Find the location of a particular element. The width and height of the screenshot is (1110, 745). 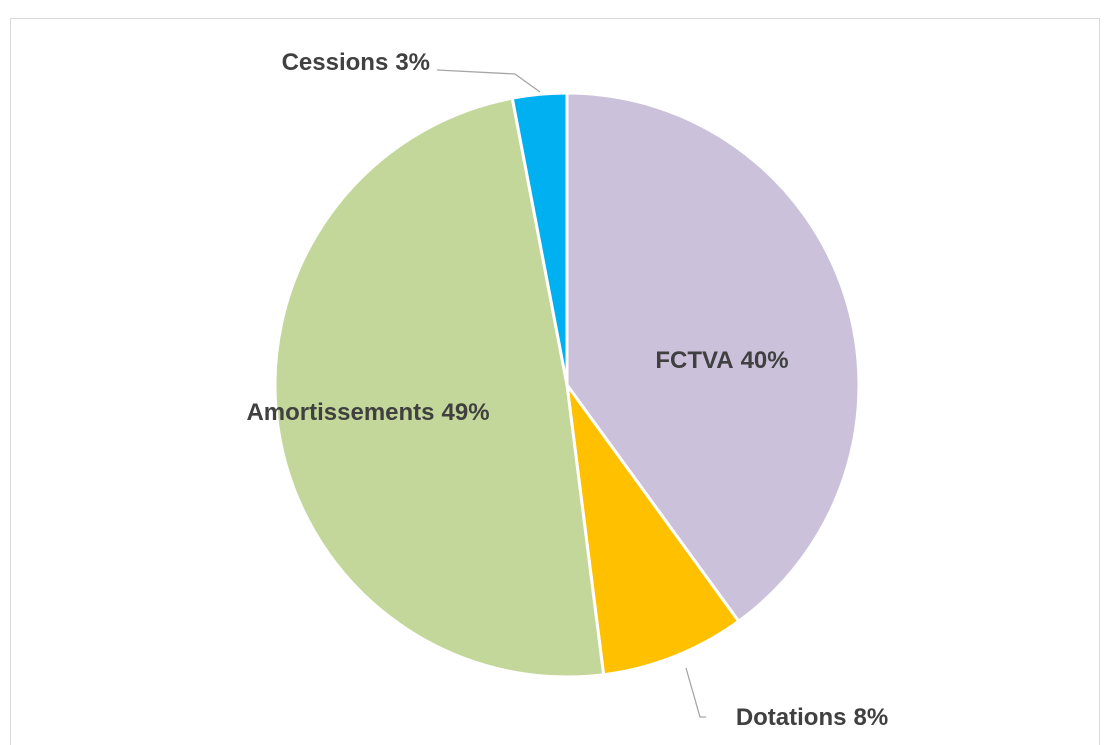

data-label: FCTVA 40% is located at coordinates (721, 360).